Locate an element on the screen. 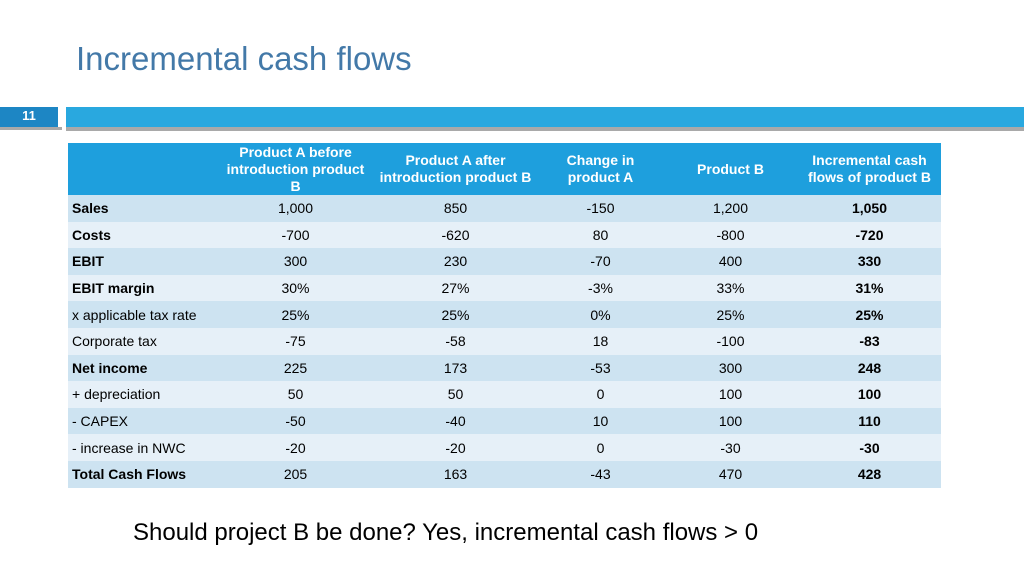 The image size is (1024, 575). table-cell: -83 is located at coordinates (869, 341).